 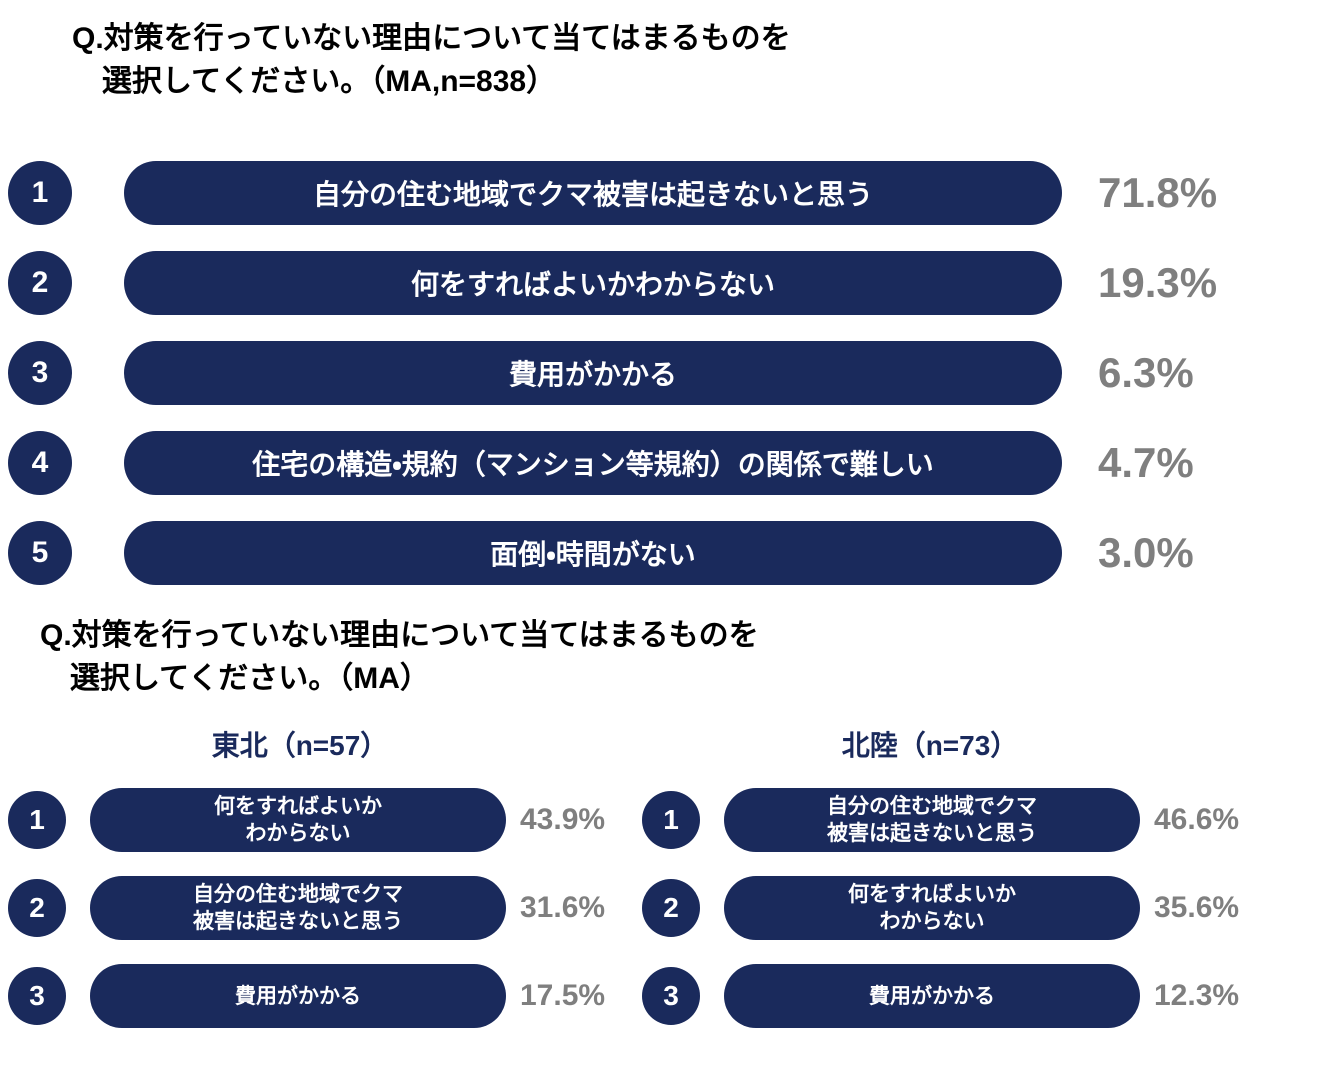 What do you see at coordinates (300, 746) in the screenshot?
I see `region-header-tohoku: 東北（n=57）` at bounding box center [300, 746].